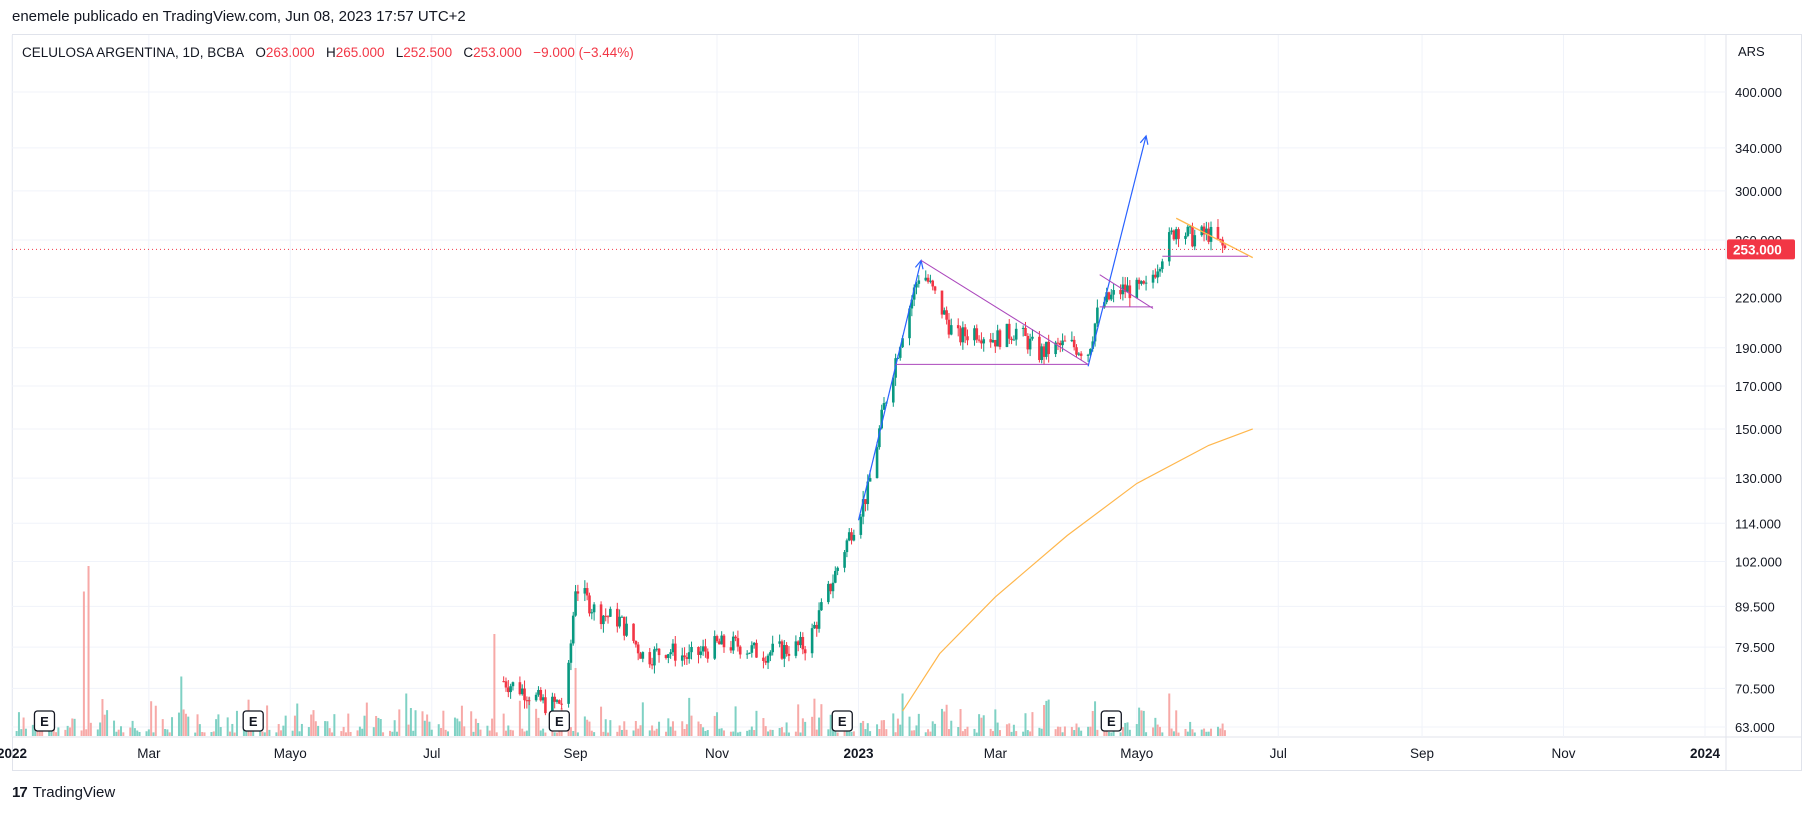 Image resolution: width=1814 pixels, height=816 pixels. I want to click on tradingview-logo: 17 TradingView, so click(63, 792).